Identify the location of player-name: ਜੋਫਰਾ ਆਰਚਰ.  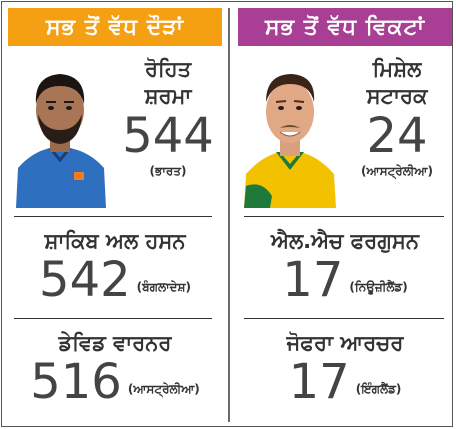
(345, 343).